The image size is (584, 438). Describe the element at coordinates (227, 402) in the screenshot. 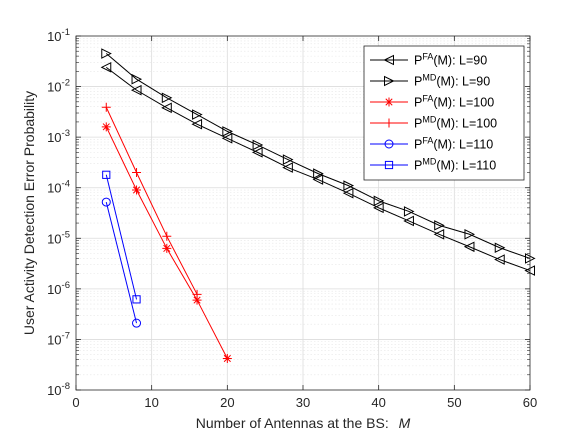

I see `x-tick-label: 20` at that location.